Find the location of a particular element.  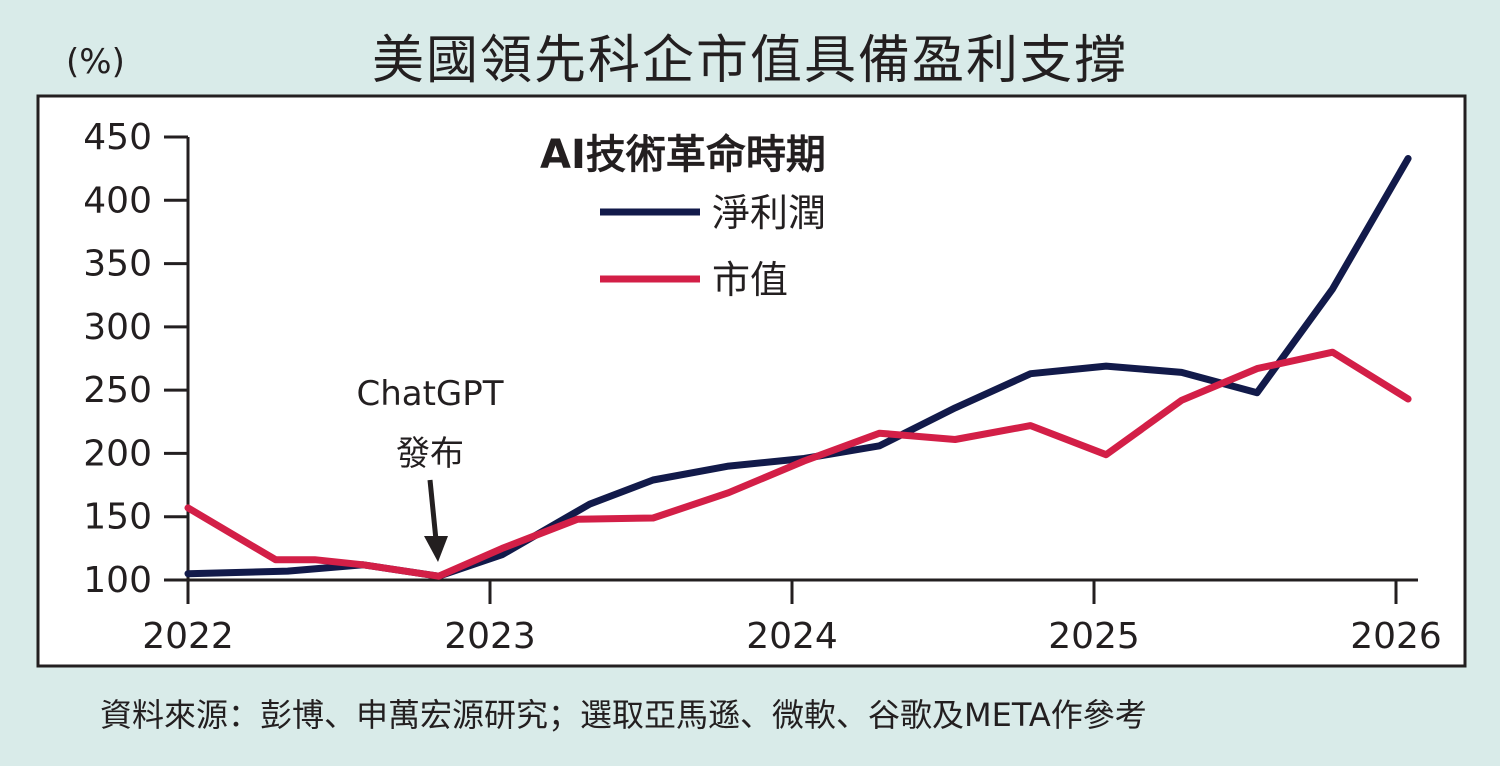

x-tick-label: 2024 is located at coordinates (792, 636).